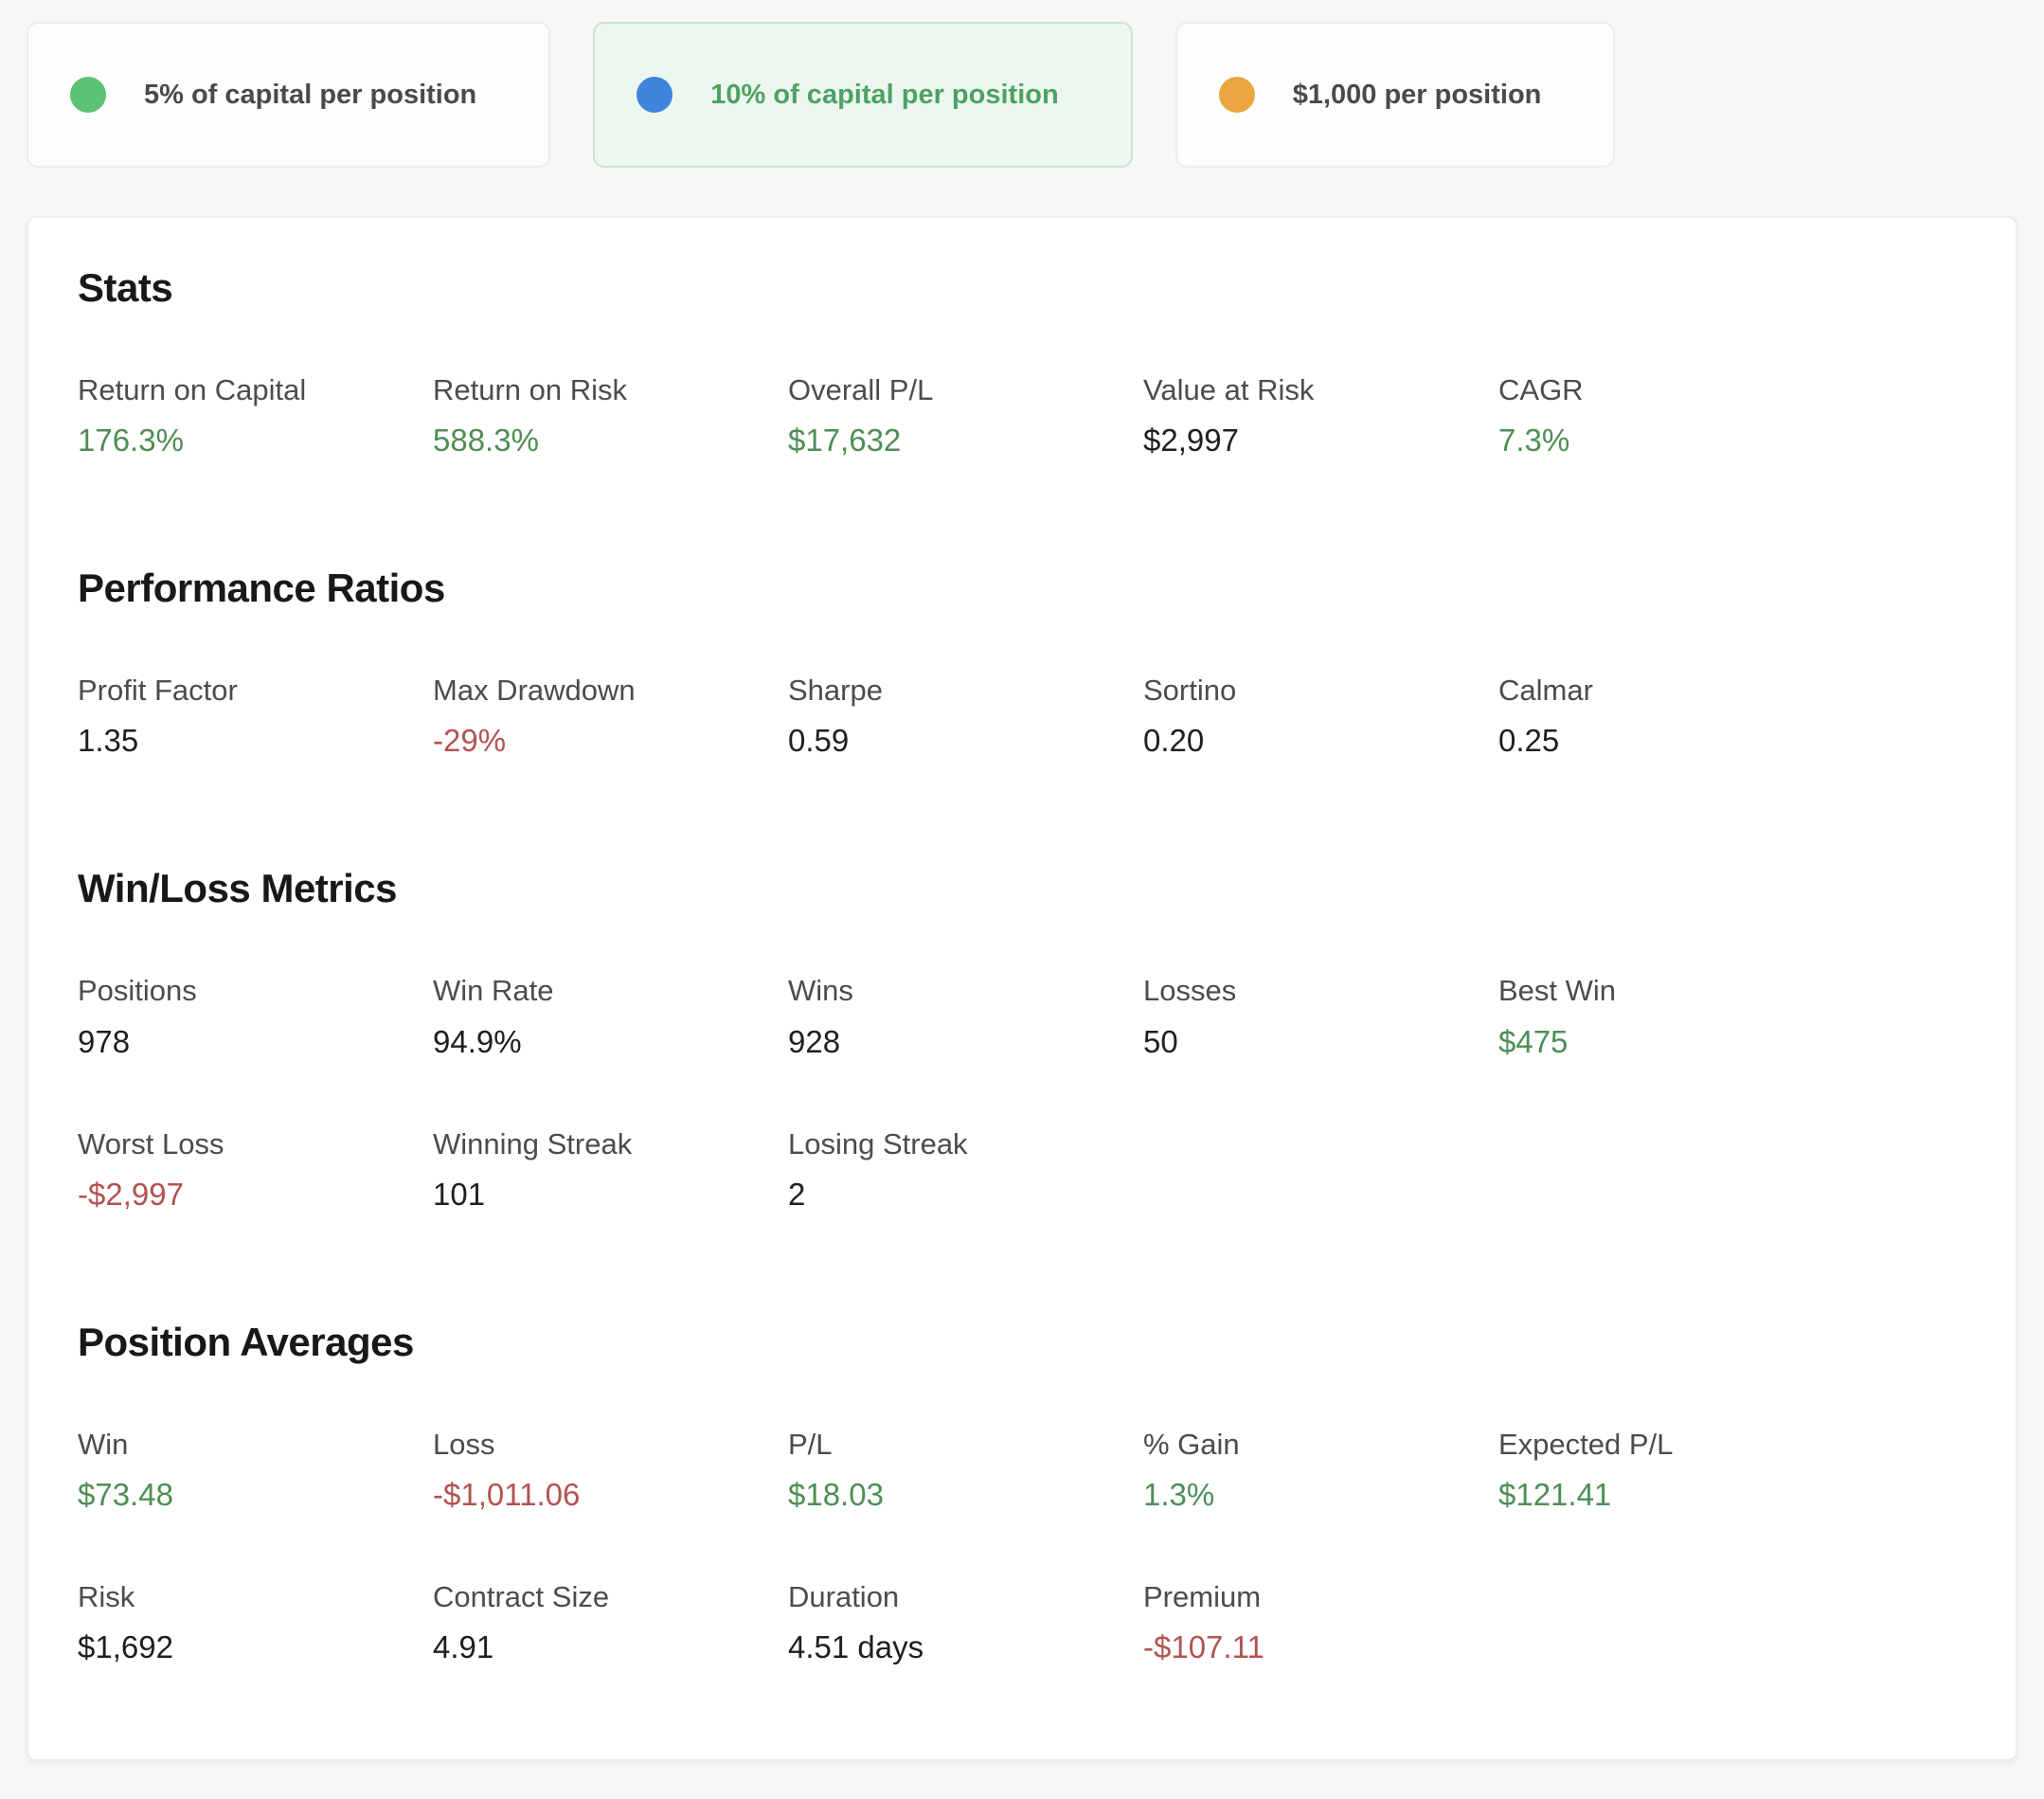 The width and height of the screenshot is (2044, 1799). Describe the element at coordinates (477, 1041) in the screenshot. I see `metric-value: 94.9%` at that location.